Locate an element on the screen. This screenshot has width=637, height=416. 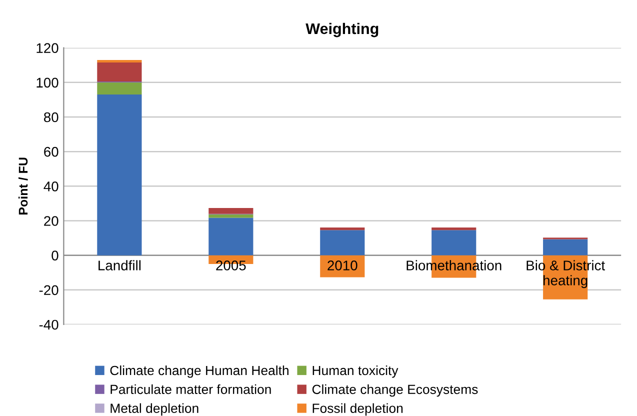
y-tick-label: 20 is located at coordinates (51, 221).